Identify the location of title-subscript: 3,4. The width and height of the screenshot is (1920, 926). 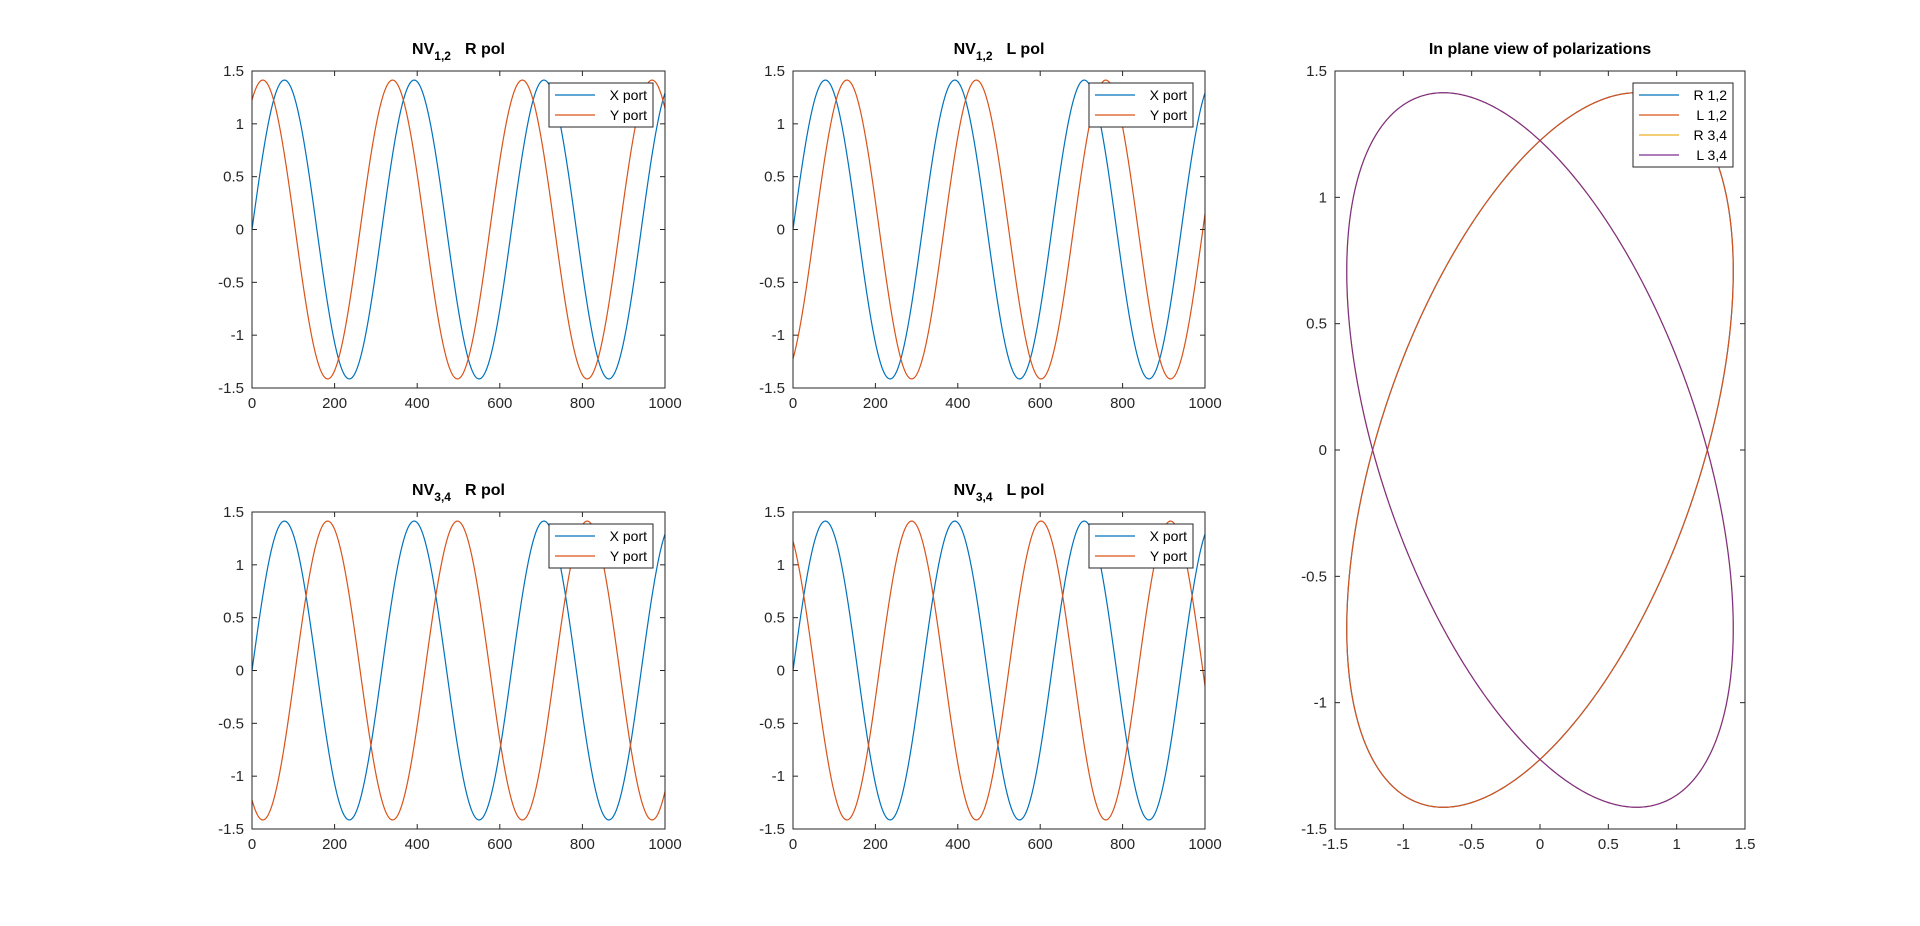
(984, 497).